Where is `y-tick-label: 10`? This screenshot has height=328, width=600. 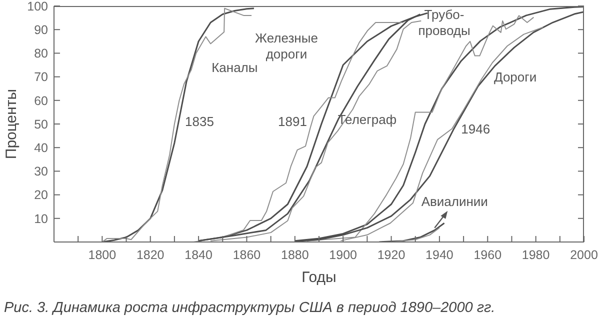
y-tick-label: 10 is located at coordinates (41, 219).